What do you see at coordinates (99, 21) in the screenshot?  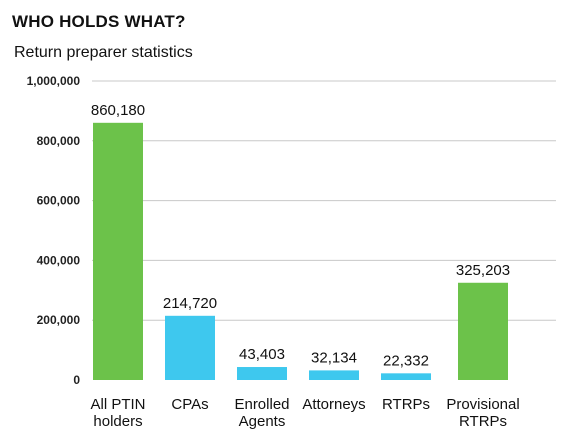 I see `chart-title: WHO HOLDS WHAT?` at bounding box center [99, 21].